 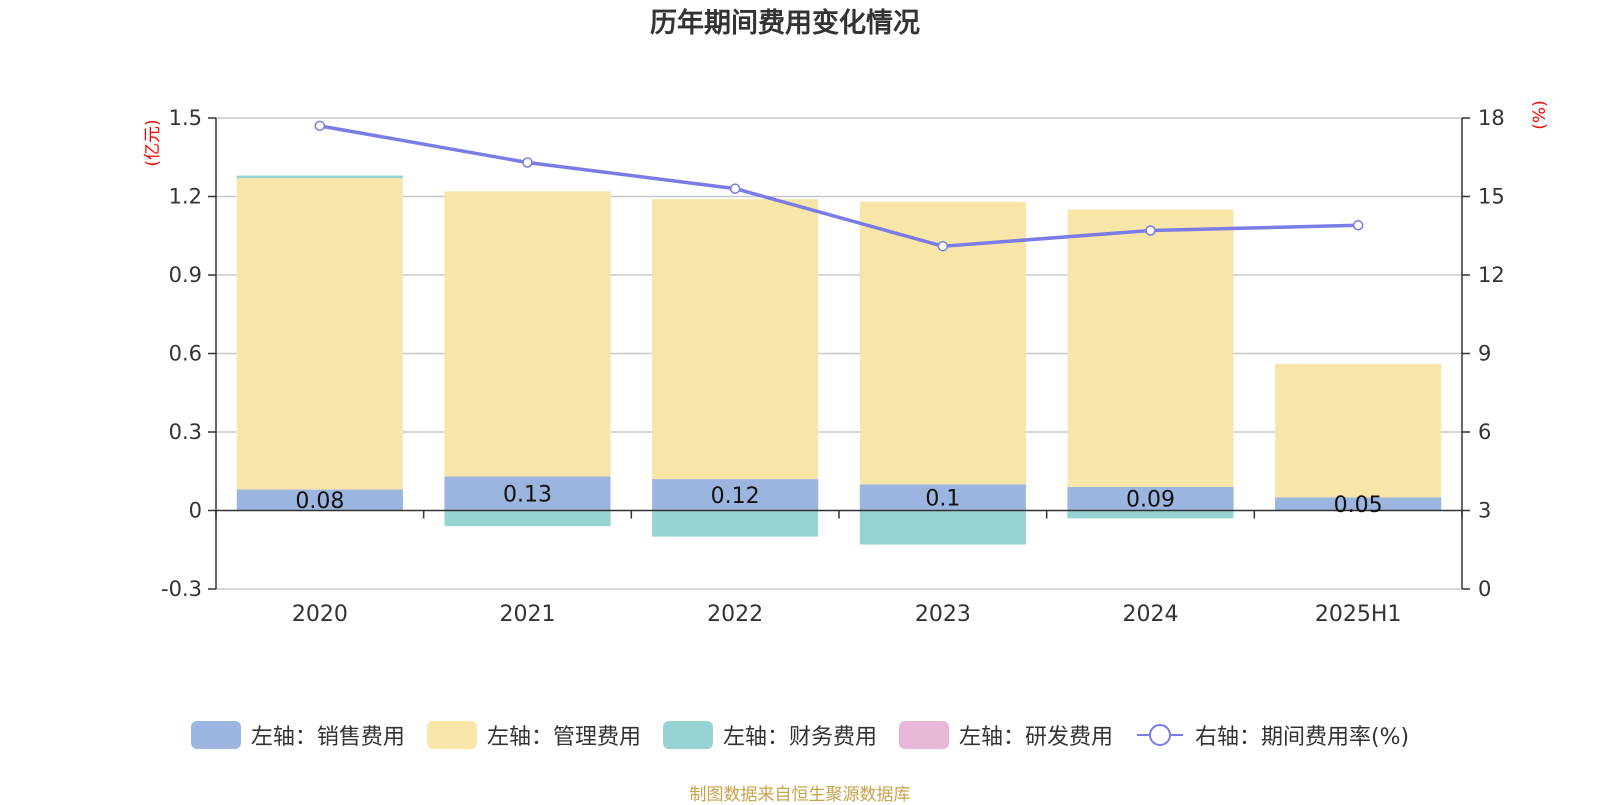 What do you see at coordinates (185, 197) in the screenshot?
I see `left-axis-tick-label: 1.2` at bounding box center [185, 197].